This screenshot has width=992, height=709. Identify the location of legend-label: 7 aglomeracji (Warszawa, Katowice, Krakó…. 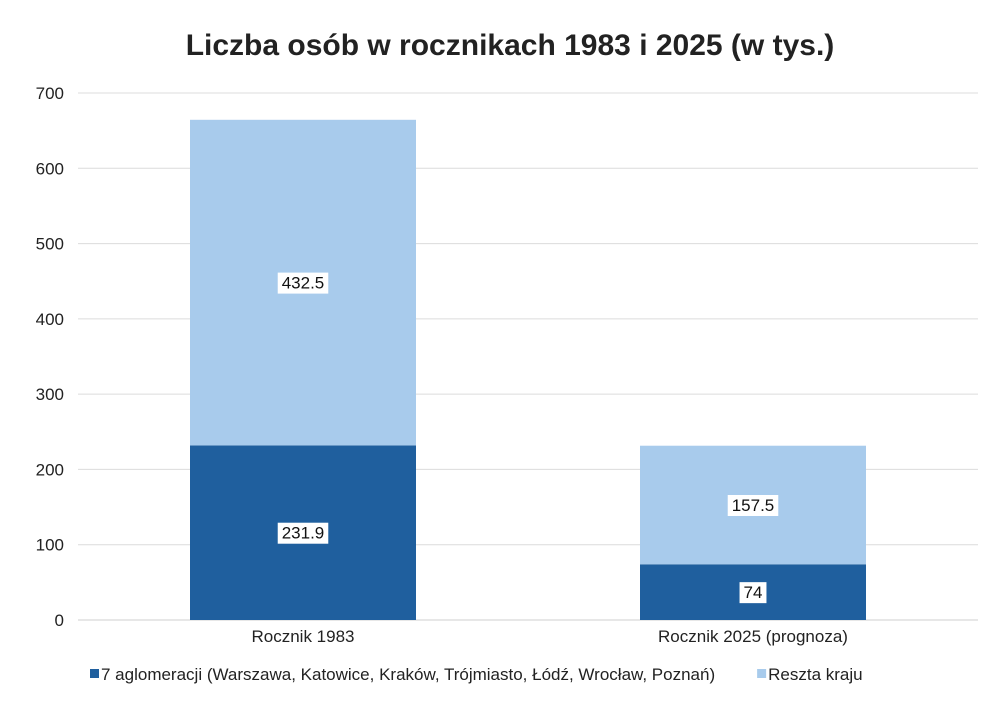
(408, 674).